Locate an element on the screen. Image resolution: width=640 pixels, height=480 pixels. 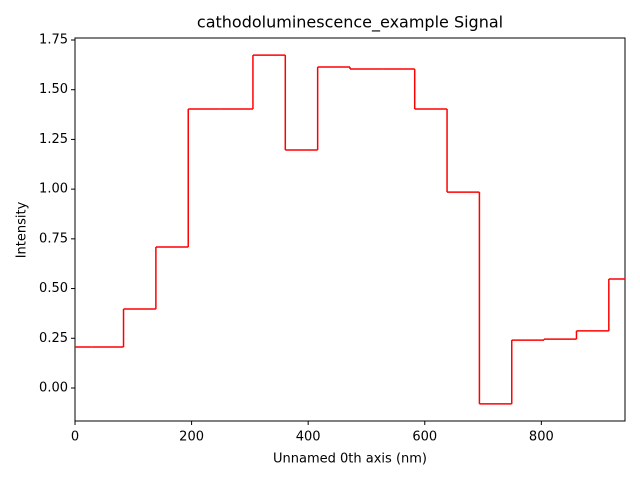
x-tick-label: 800 is located at coordinates (541, 437).